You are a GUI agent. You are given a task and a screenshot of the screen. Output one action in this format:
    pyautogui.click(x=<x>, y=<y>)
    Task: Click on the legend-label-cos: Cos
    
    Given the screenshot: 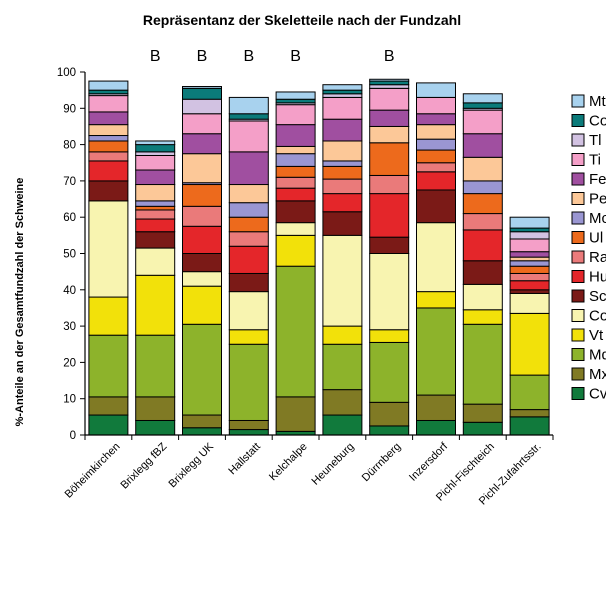 What is the action you would take?
    pyautogui.click(x=597, y=316)
    